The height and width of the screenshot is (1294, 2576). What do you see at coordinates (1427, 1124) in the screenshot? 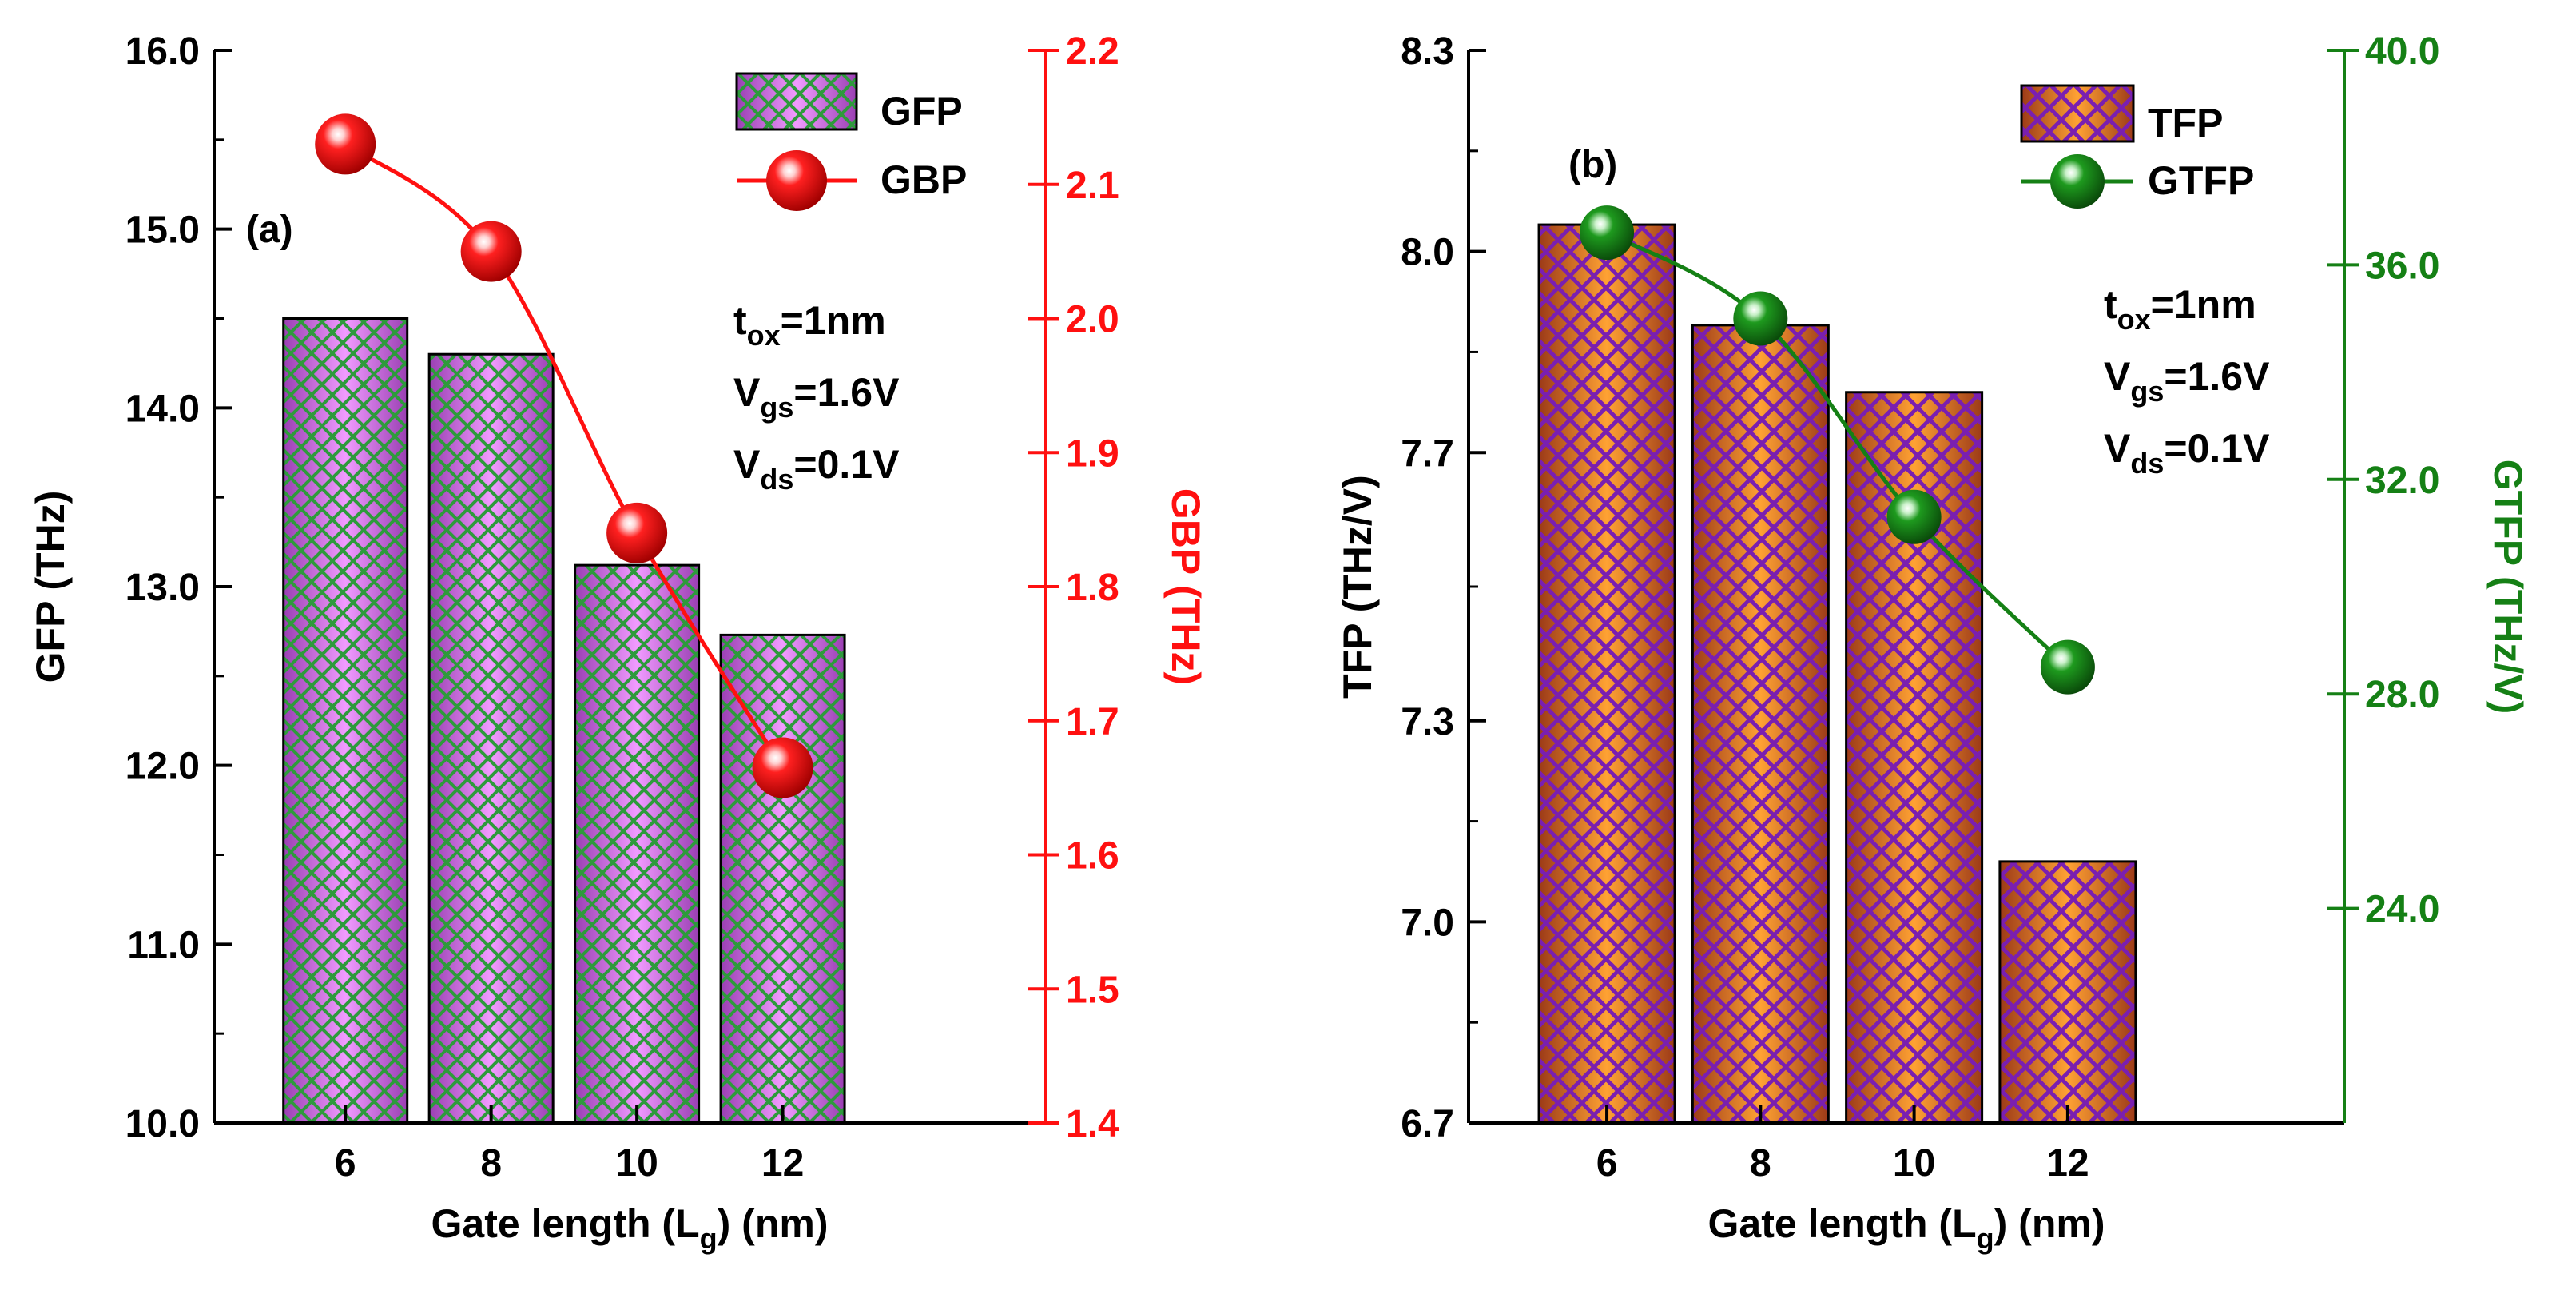
I see `left-tick-label: 6.7` at bounding box center [1427, 1124].